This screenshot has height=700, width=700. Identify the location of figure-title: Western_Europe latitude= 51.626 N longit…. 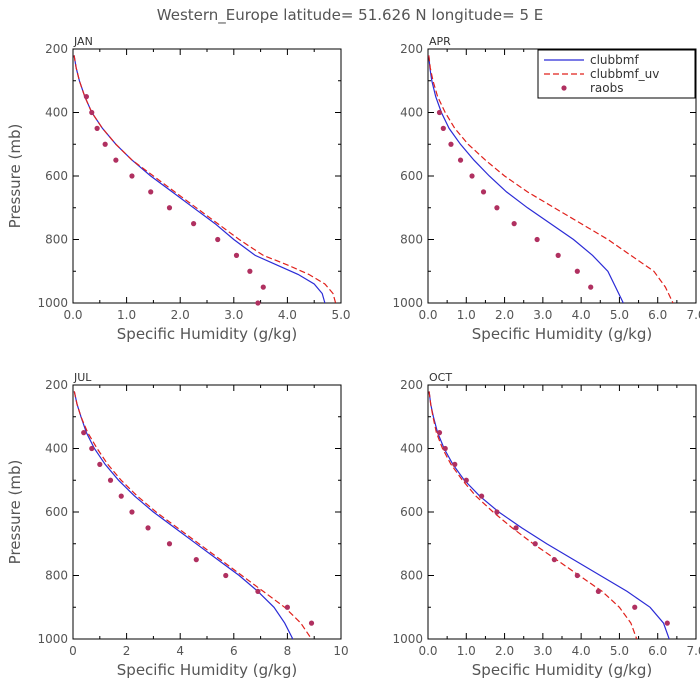
(350, 15).